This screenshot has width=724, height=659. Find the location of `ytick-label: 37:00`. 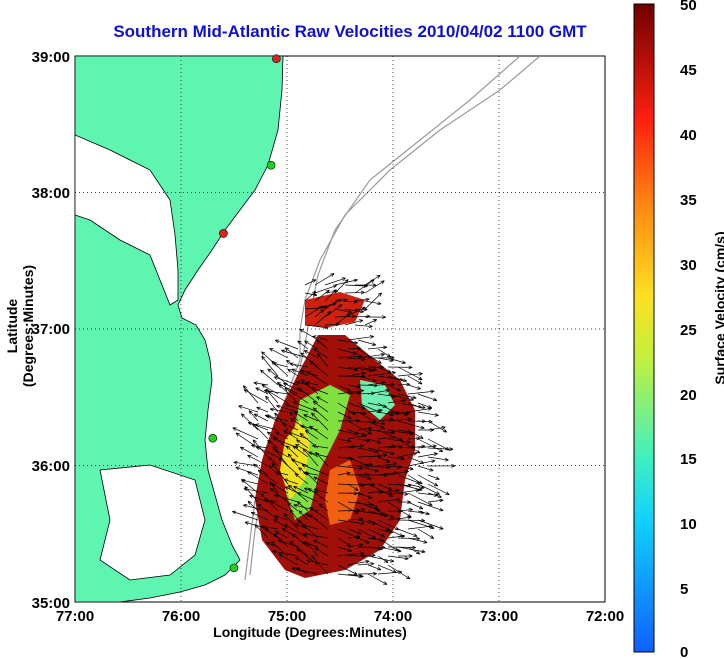

ytick-label: 37:00 is located at coordinates (51, 329).